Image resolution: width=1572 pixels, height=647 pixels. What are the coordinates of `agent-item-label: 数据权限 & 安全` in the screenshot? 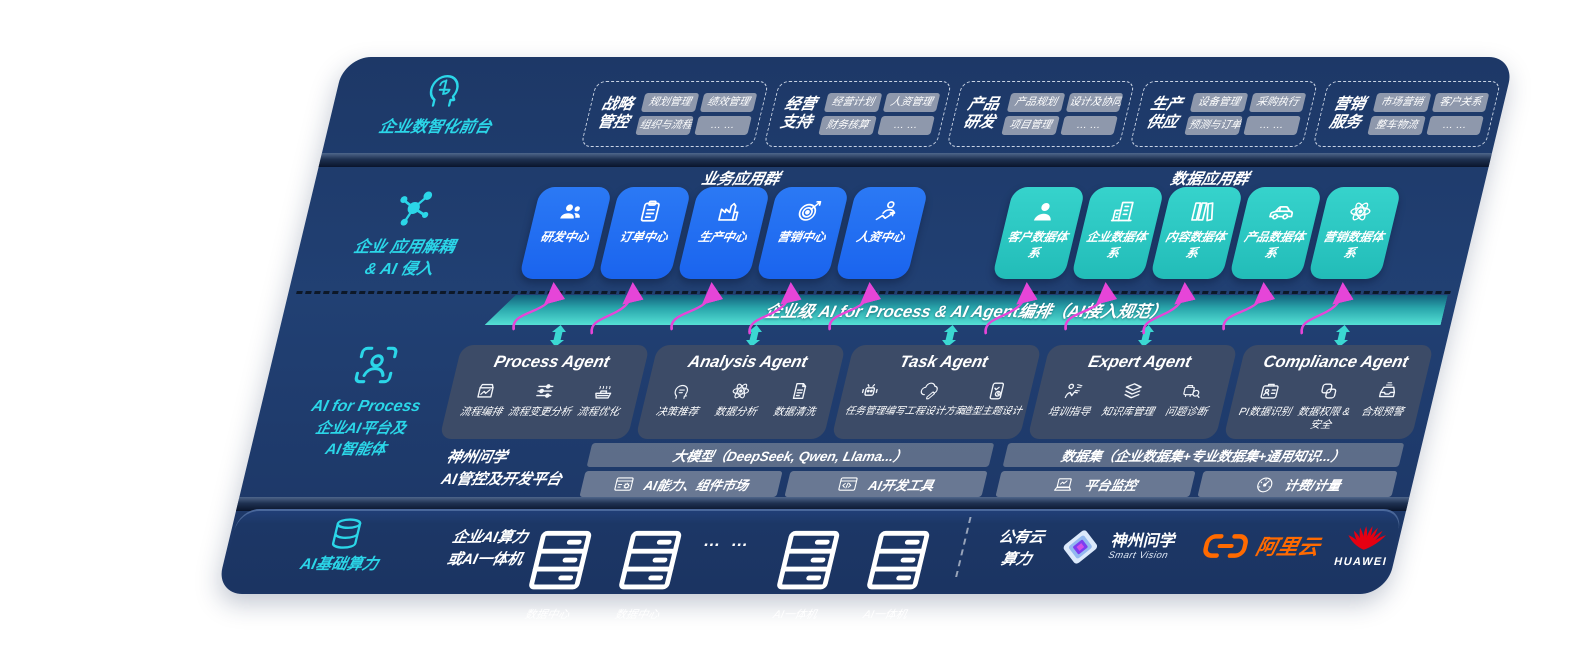 It's located at (1324, 419).